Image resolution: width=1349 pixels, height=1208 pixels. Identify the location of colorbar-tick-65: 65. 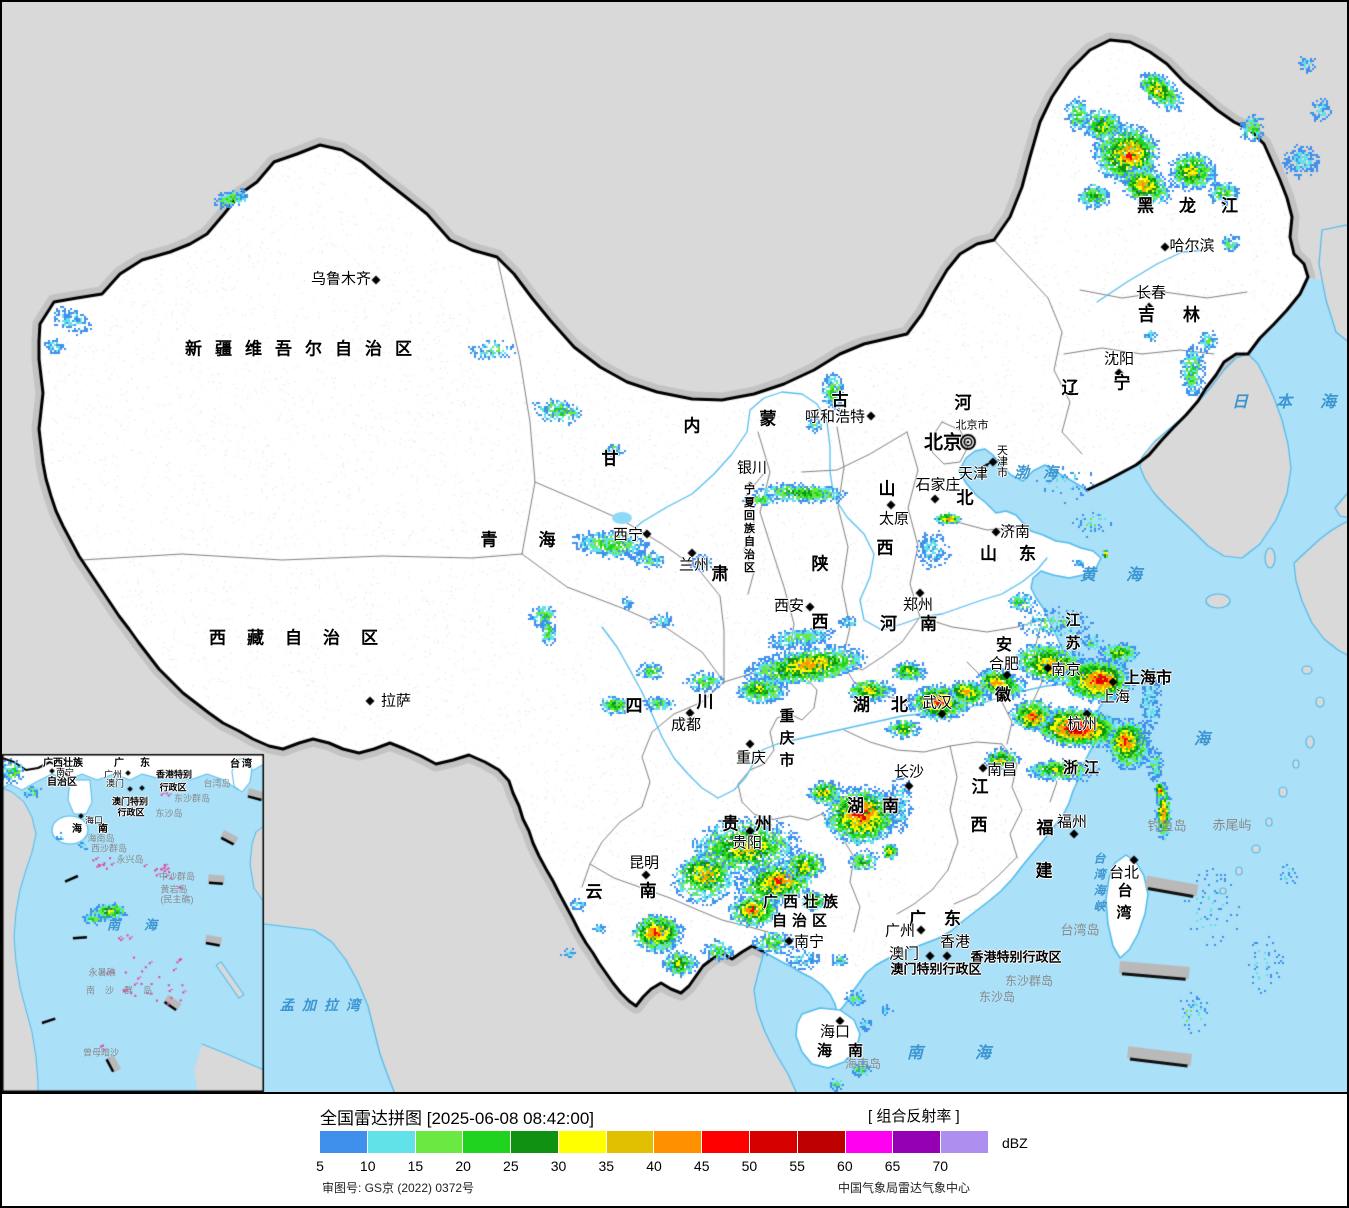
(892, 1166).